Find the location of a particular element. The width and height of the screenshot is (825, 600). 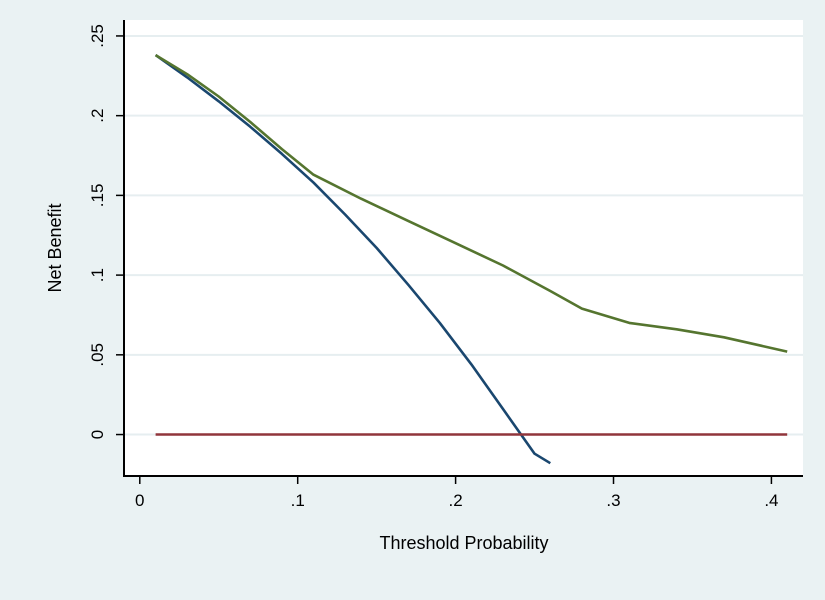

y-tick-label: 0 is located at coordinates (97, 434).